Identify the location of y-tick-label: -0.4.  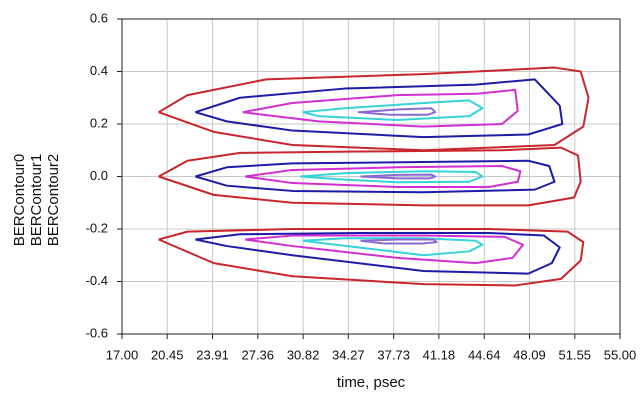
(97, 280).